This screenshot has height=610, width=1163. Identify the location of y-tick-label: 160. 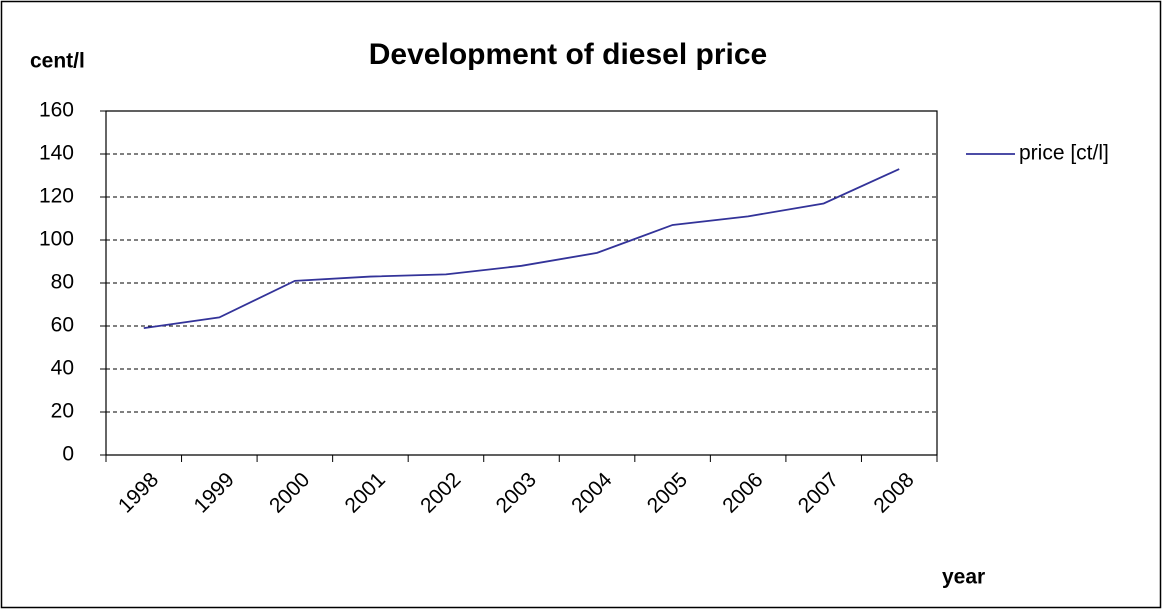
(56, 110).